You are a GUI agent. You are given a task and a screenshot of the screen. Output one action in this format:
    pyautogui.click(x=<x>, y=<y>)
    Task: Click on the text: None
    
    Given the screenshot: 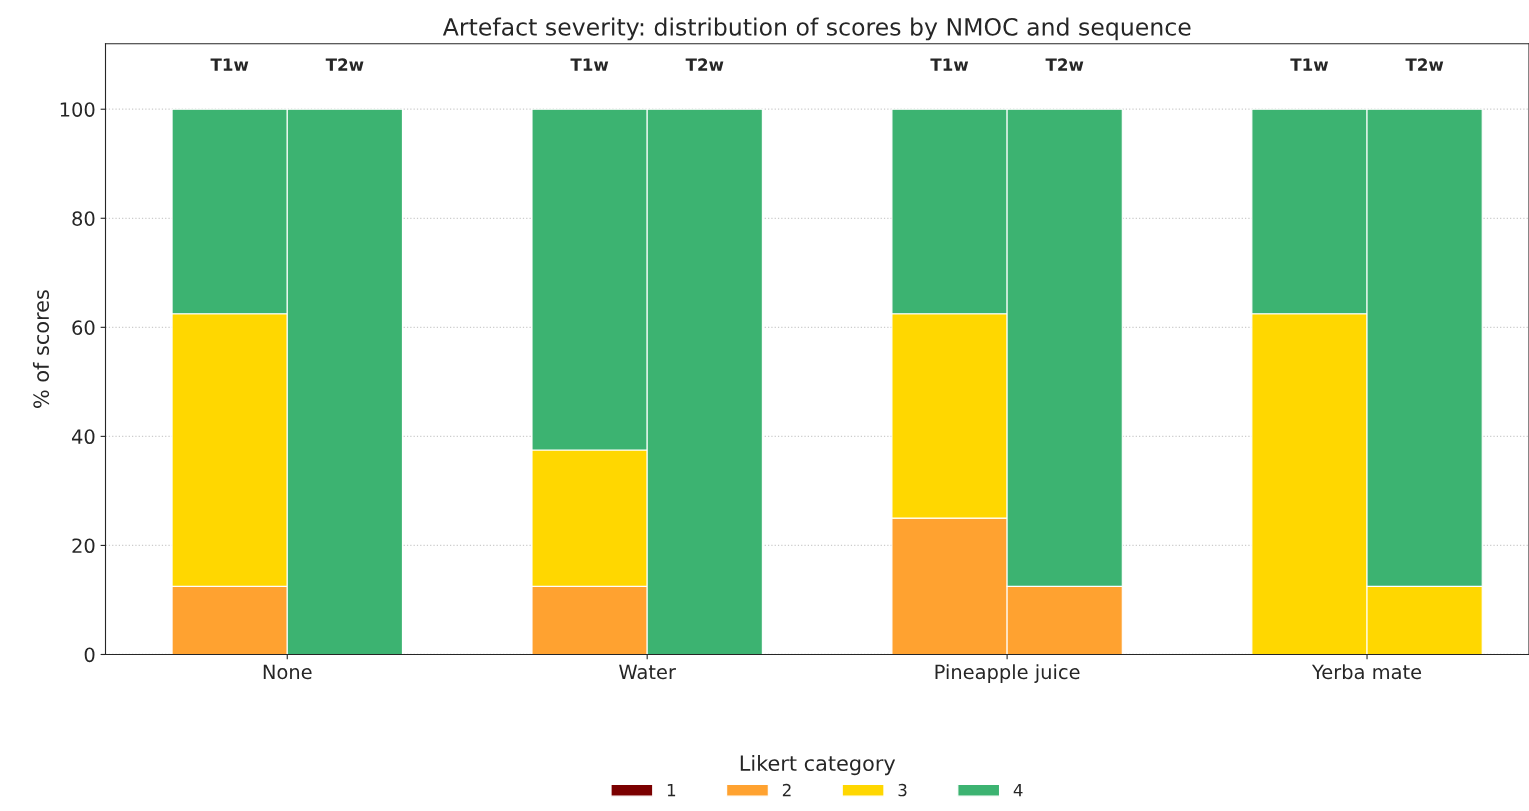 What is the action you would take?
    pyautogui.click(x=287, y=672)
    